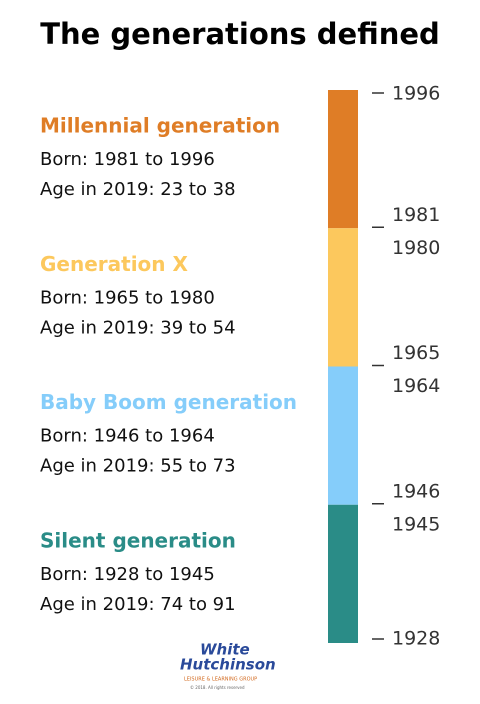 The height and width of the screenshot is (704, 480). I want to click on born-range: Born: 1928 to 1945, so click(127, 574).